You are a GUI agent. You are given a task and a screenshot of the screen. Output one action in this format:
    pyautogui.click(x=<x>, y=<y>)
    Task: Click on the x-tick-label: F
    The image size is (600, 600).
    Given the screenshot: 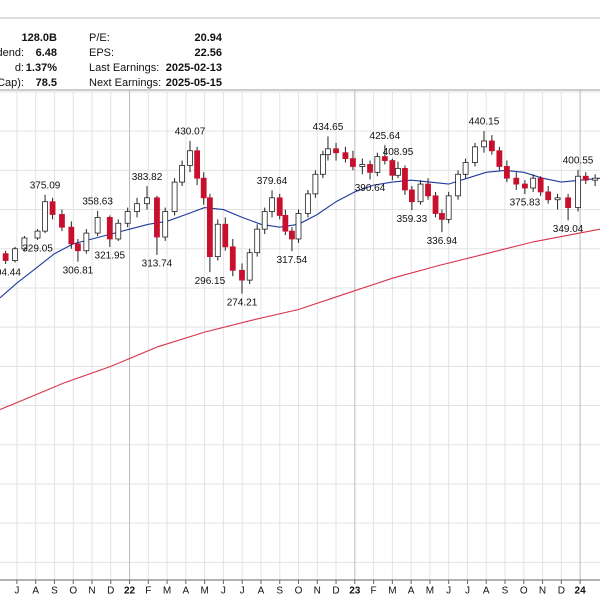 What is the action you would take?
    pyautogui.click(x=148, y=591)
    